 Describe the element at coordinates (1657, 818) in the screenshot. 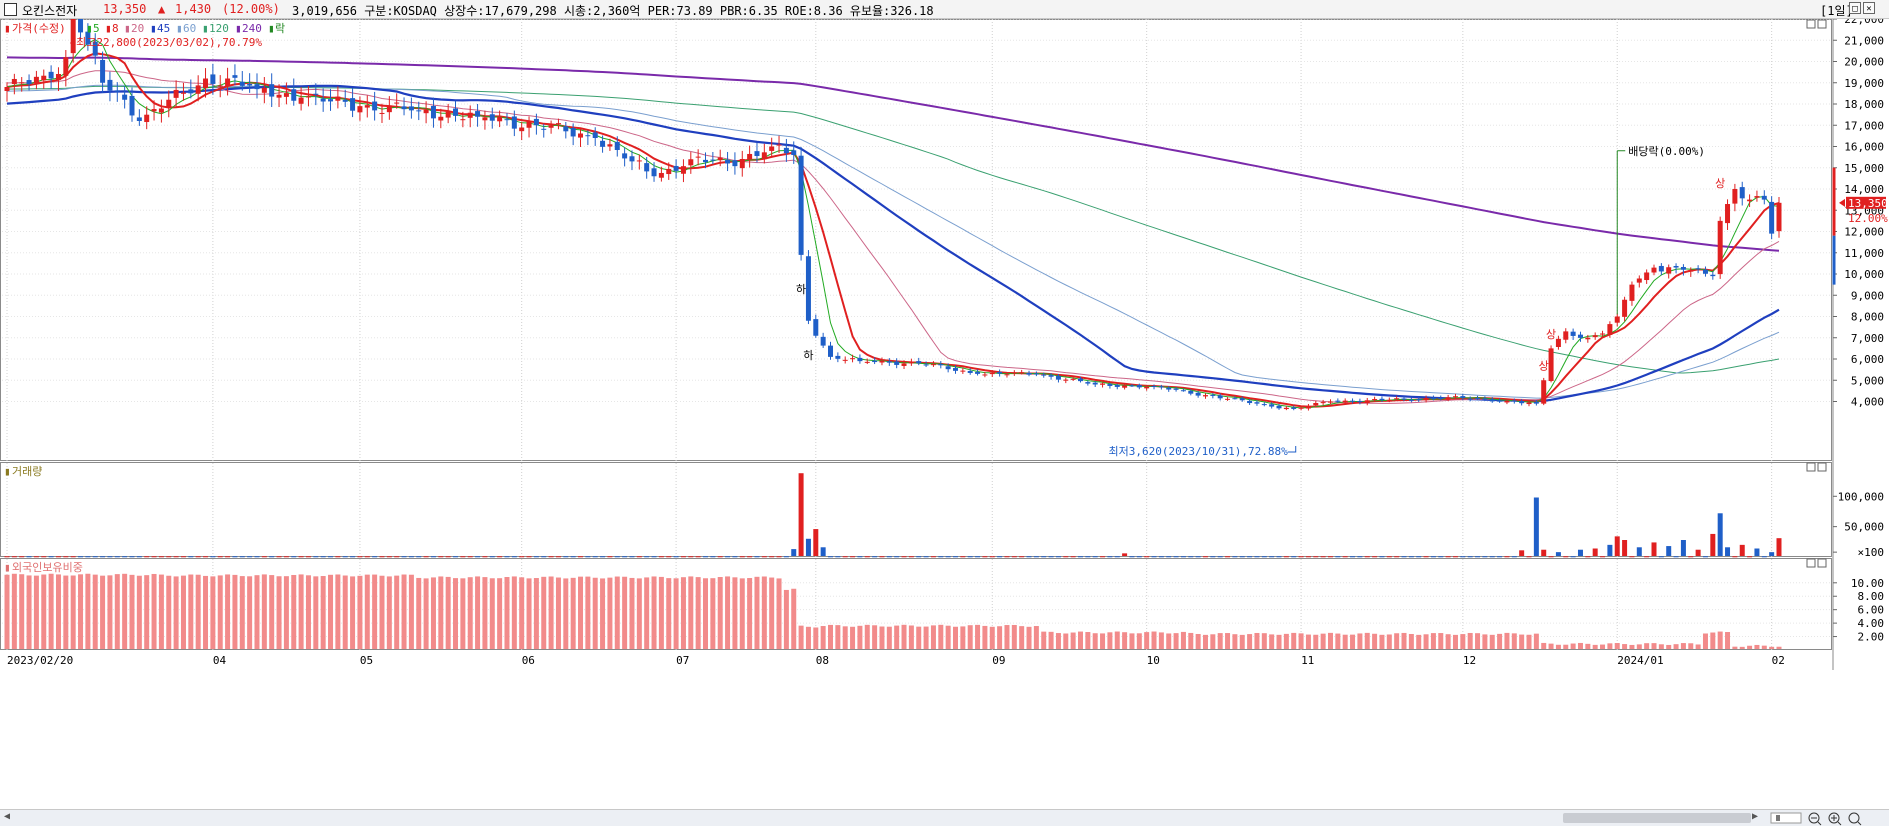

I see `scroll-thumb` at that location.